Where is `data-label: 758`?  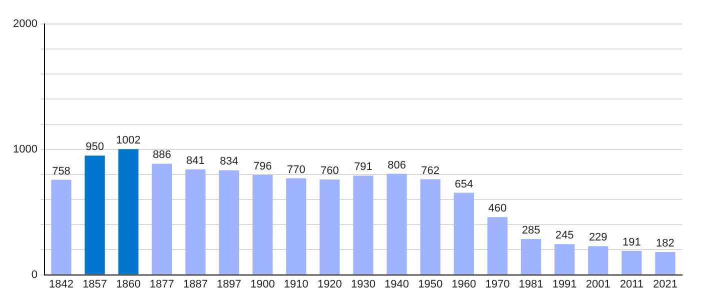
data-label: 758 is located at coordinates (61, 171).